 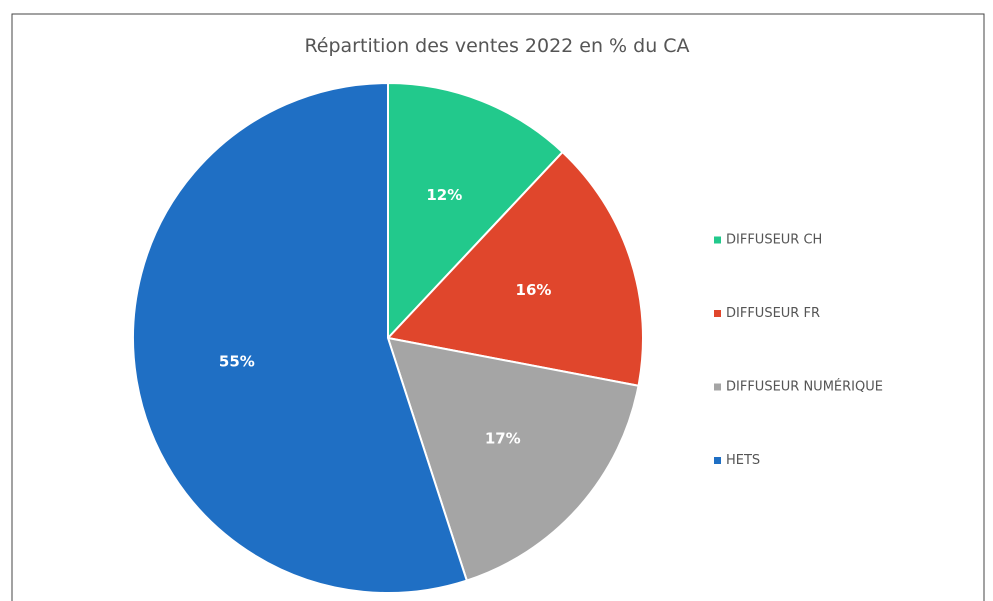 What do you see at coordinates (444, 195) in the screenshot?
I see `value-label: 12%` at bounding box center [444, 195].